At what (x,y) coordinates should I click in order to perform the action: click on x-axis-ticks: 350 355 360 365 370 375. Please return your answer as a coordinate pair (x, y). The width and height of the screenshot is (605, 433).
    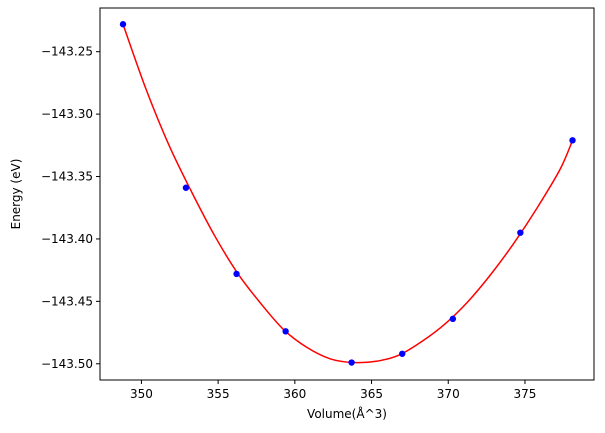
    Looking at the image, I should click on (333, 390).